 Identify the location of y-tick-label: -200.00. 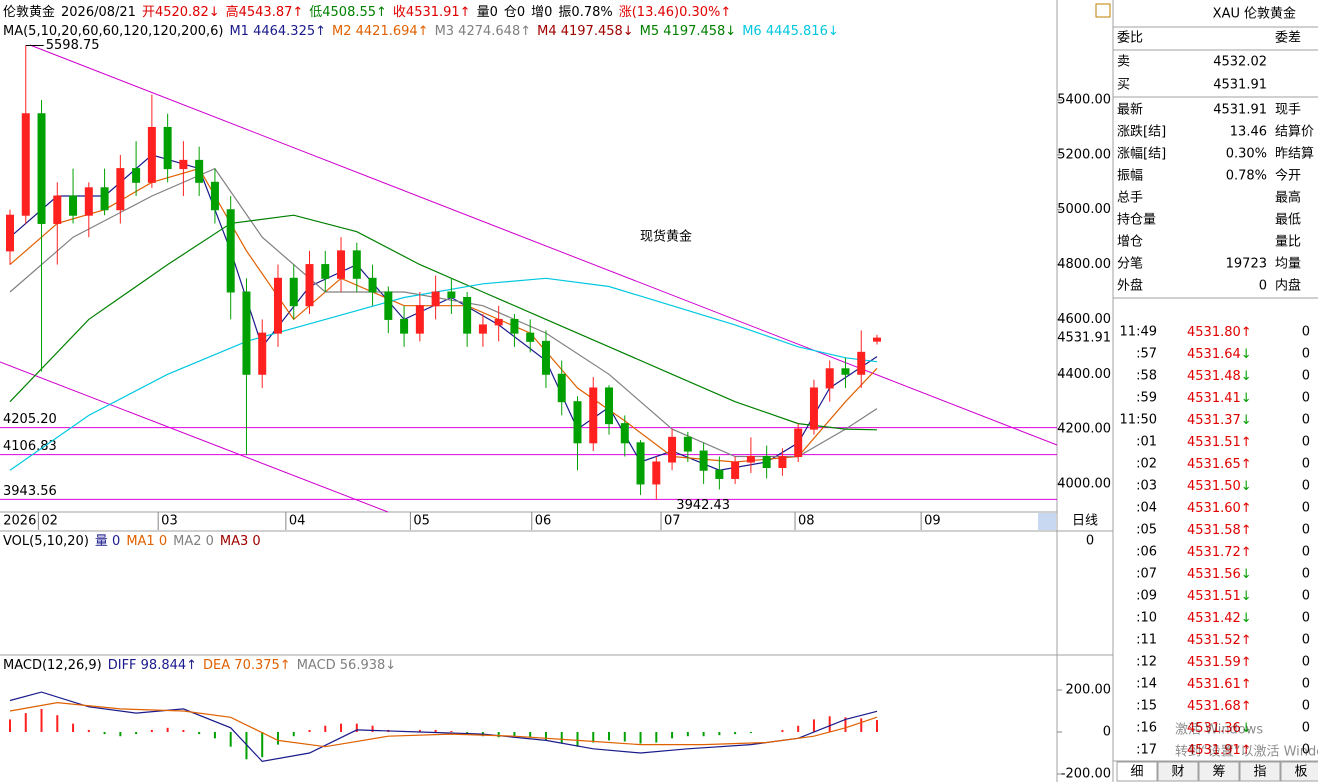
(1086, 774).